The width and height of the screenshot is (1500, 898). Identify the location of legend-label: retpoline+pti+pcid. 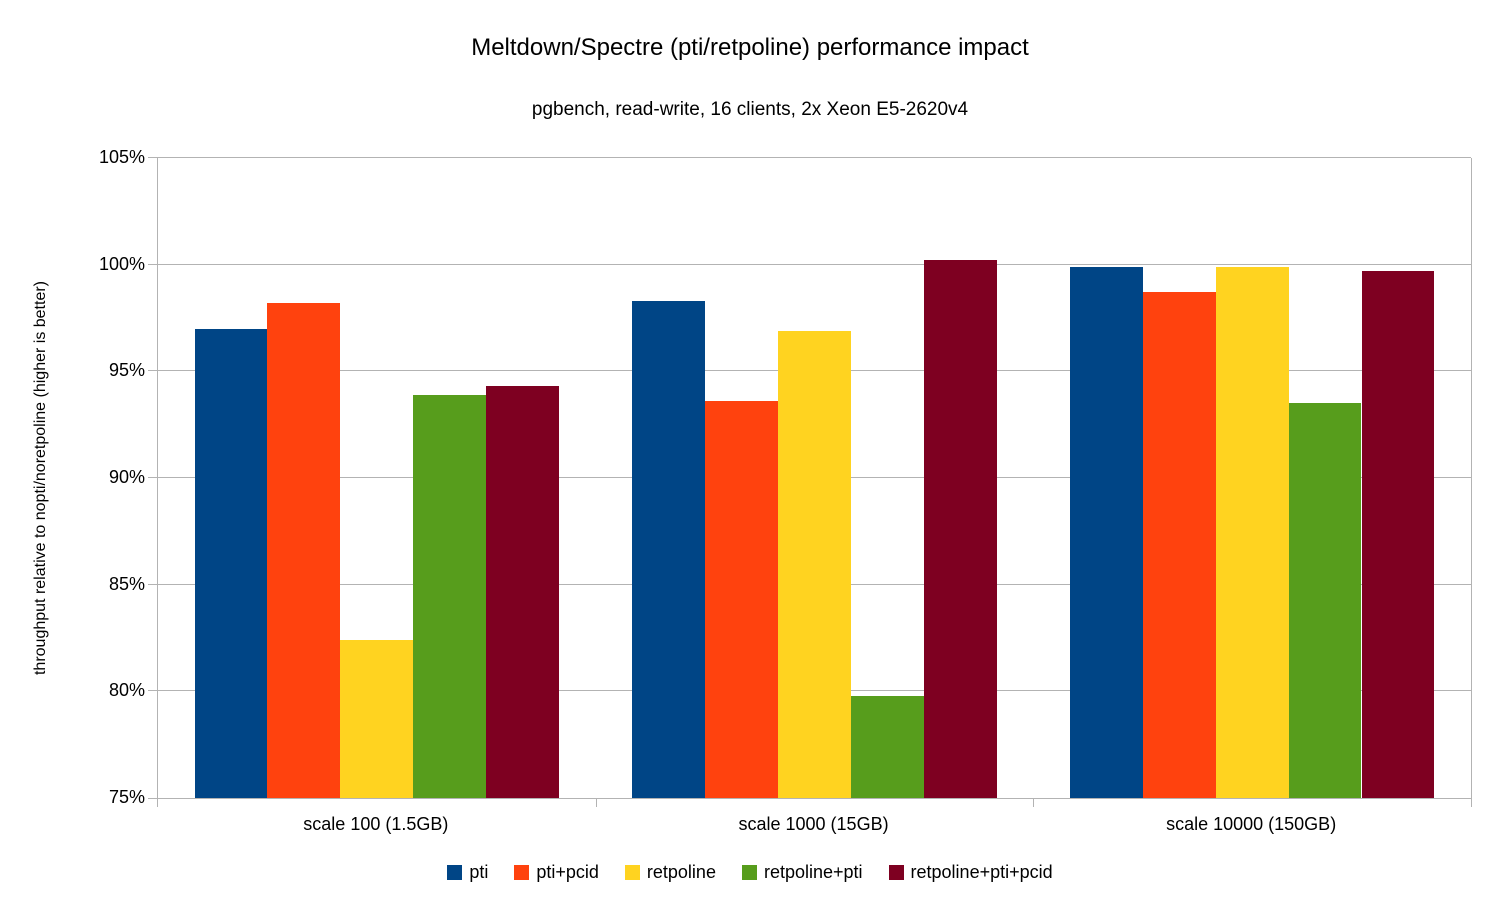
(981, 872).